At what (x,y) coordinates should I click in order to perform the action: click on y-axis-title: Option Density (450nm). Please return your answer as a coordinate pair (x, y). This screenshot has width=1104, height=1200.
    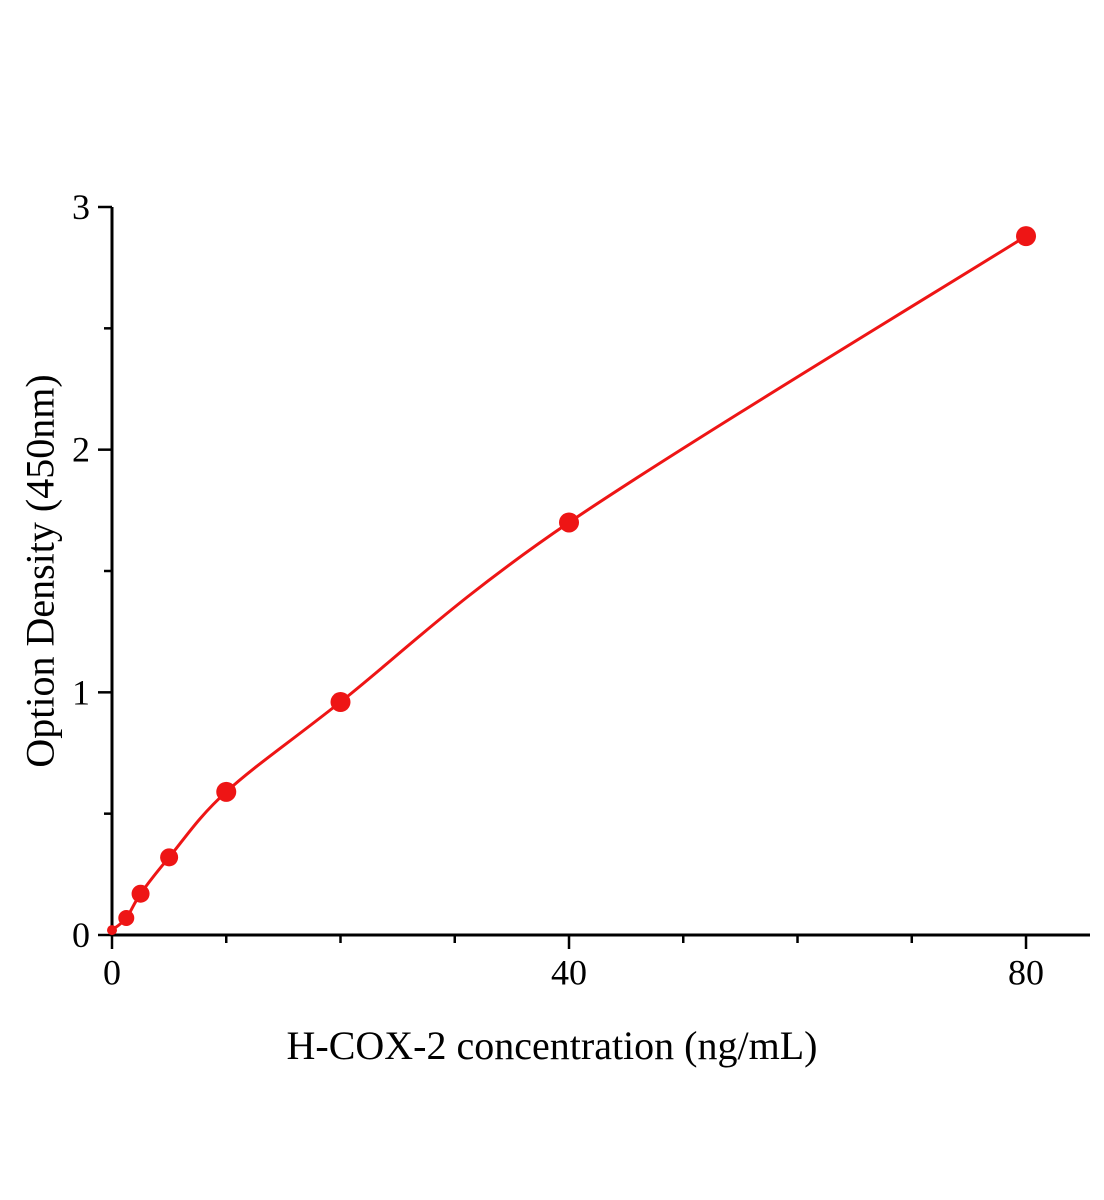
    Looking at the image, I should click on (40, 571).